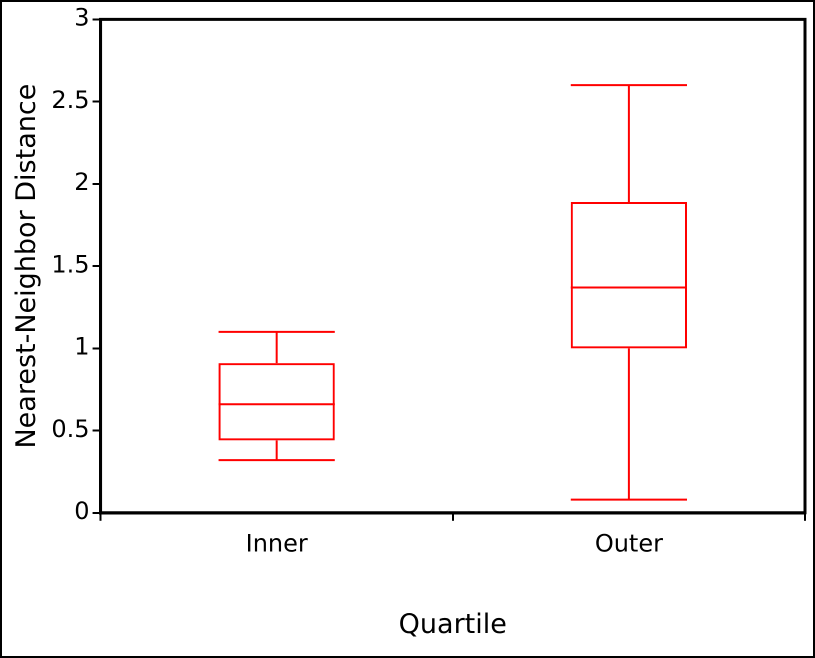 Image resolution: width=815 pixels, height=658 pixels. I want to click on y-tick-label: 3, so click(82, 18).